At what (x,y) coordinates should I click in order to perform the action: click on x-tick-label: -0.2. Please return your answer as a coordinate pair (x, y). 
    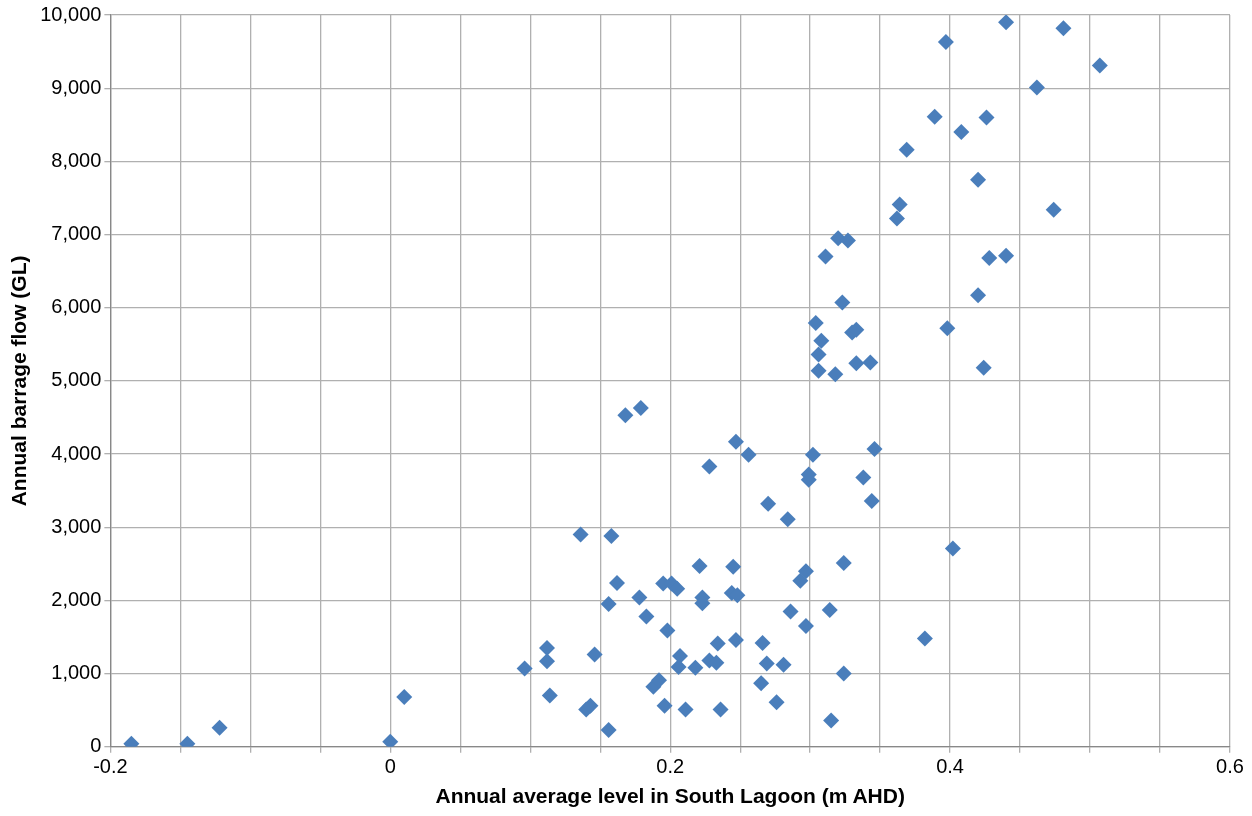
    Looking at the image, I should click on (110, 766).